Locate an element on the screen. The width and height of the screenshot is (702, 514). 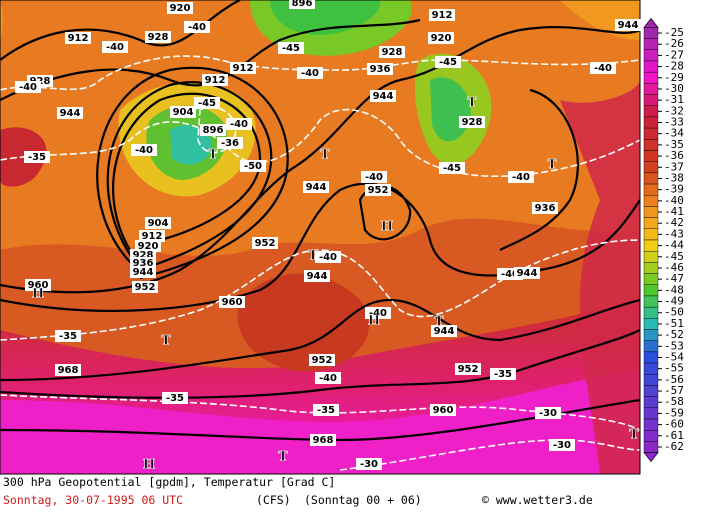
legend-arrow-bottom is located at coordinates (651, 457).